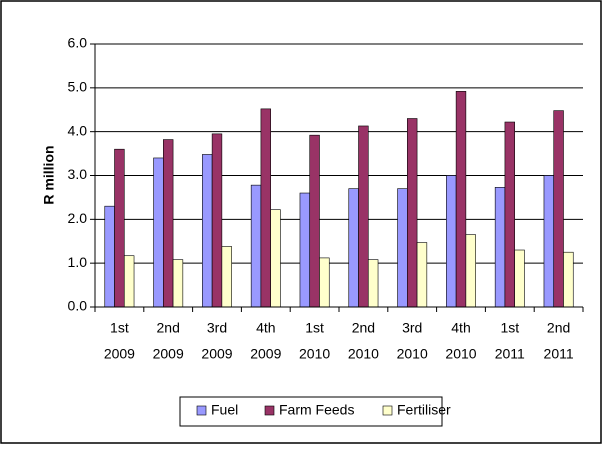  What do you see at coordinates (78, 218) in the screenshot?
I see `y-tick-label: 2.0` at bounding box center [78, 218].